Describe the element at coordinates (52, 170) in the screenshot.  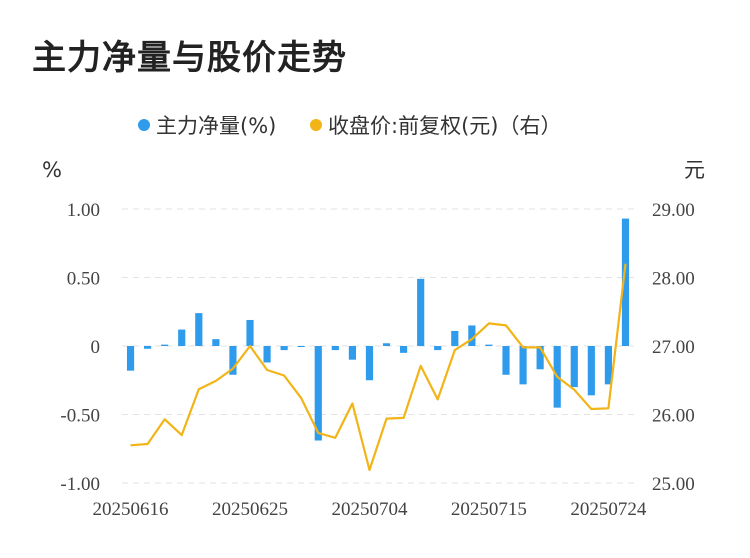
I see `left-axis-unit: %` at that location.